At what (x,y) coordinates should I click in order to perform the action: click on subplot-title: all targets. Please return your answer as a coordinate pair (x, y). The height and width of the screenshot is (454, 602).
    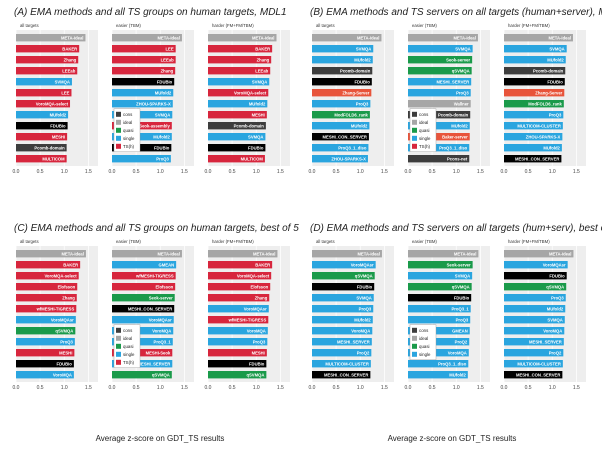
    Looking at the image, I should click on (325, 241).